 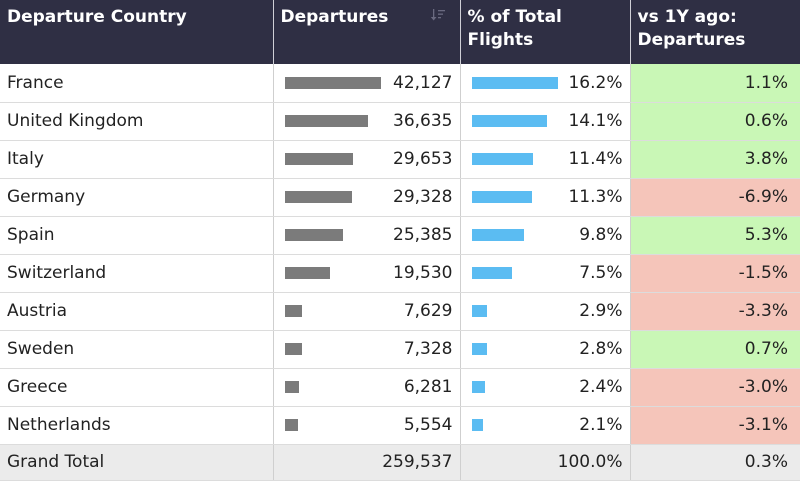 What do you see at coordinates (438, 15) in the screenshot?
I see `sort-icon` at bounding box center [438, 15].